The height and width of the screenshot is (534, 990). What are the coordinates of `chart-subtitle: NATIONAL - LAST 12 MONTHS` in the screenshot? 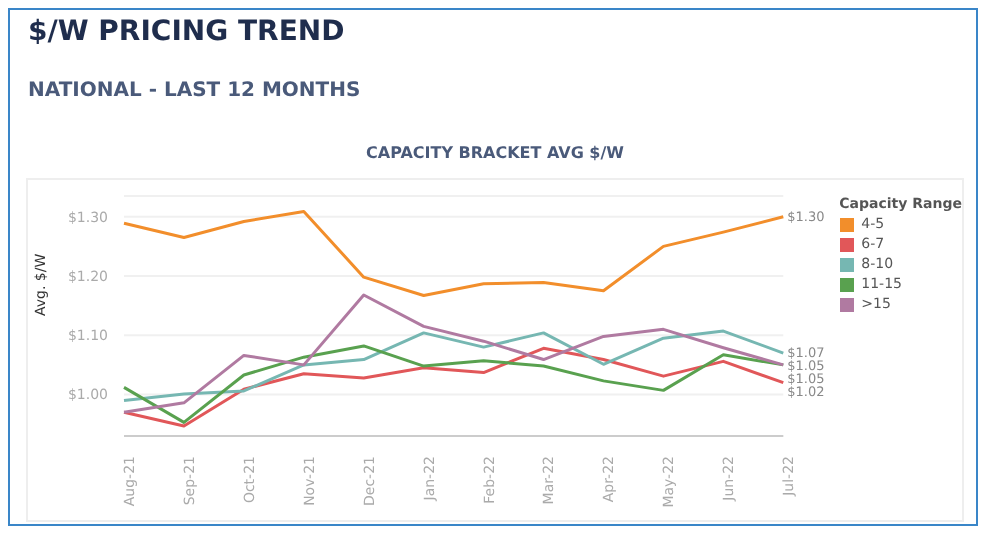 It's located at (194, 91).